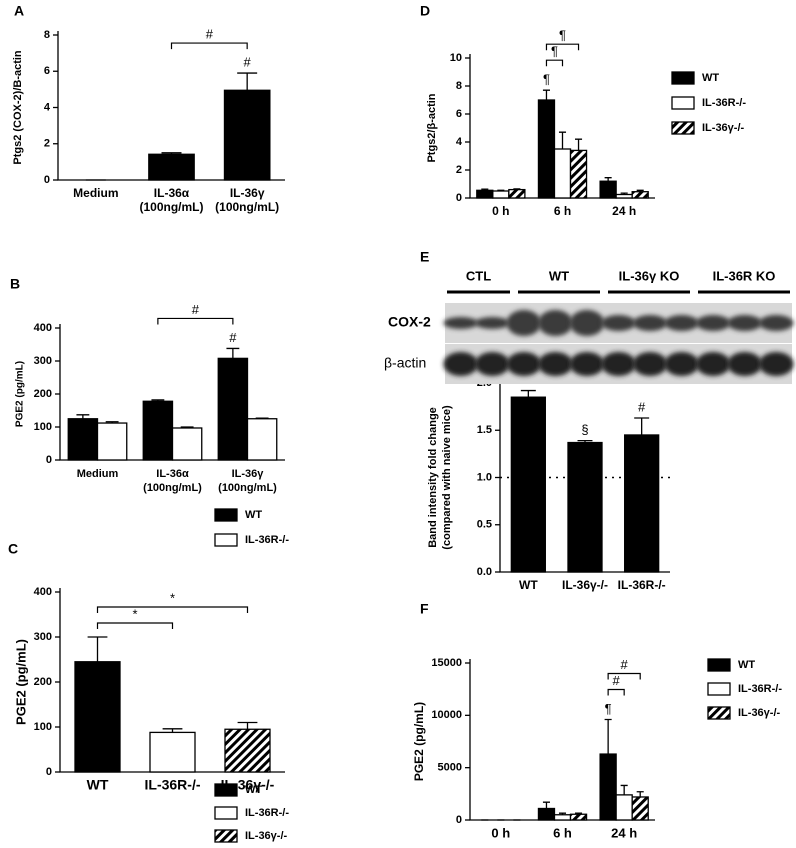  I want to click on x-tick-label: IL-36α (100ng/mL), so click(171, 200).